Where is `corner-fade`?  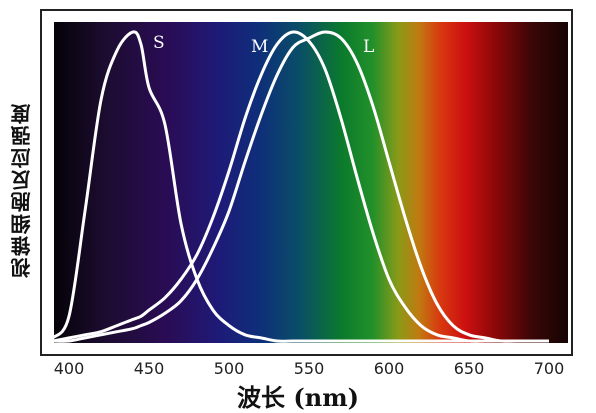
corner-fade is located at coordinates (511, 402).